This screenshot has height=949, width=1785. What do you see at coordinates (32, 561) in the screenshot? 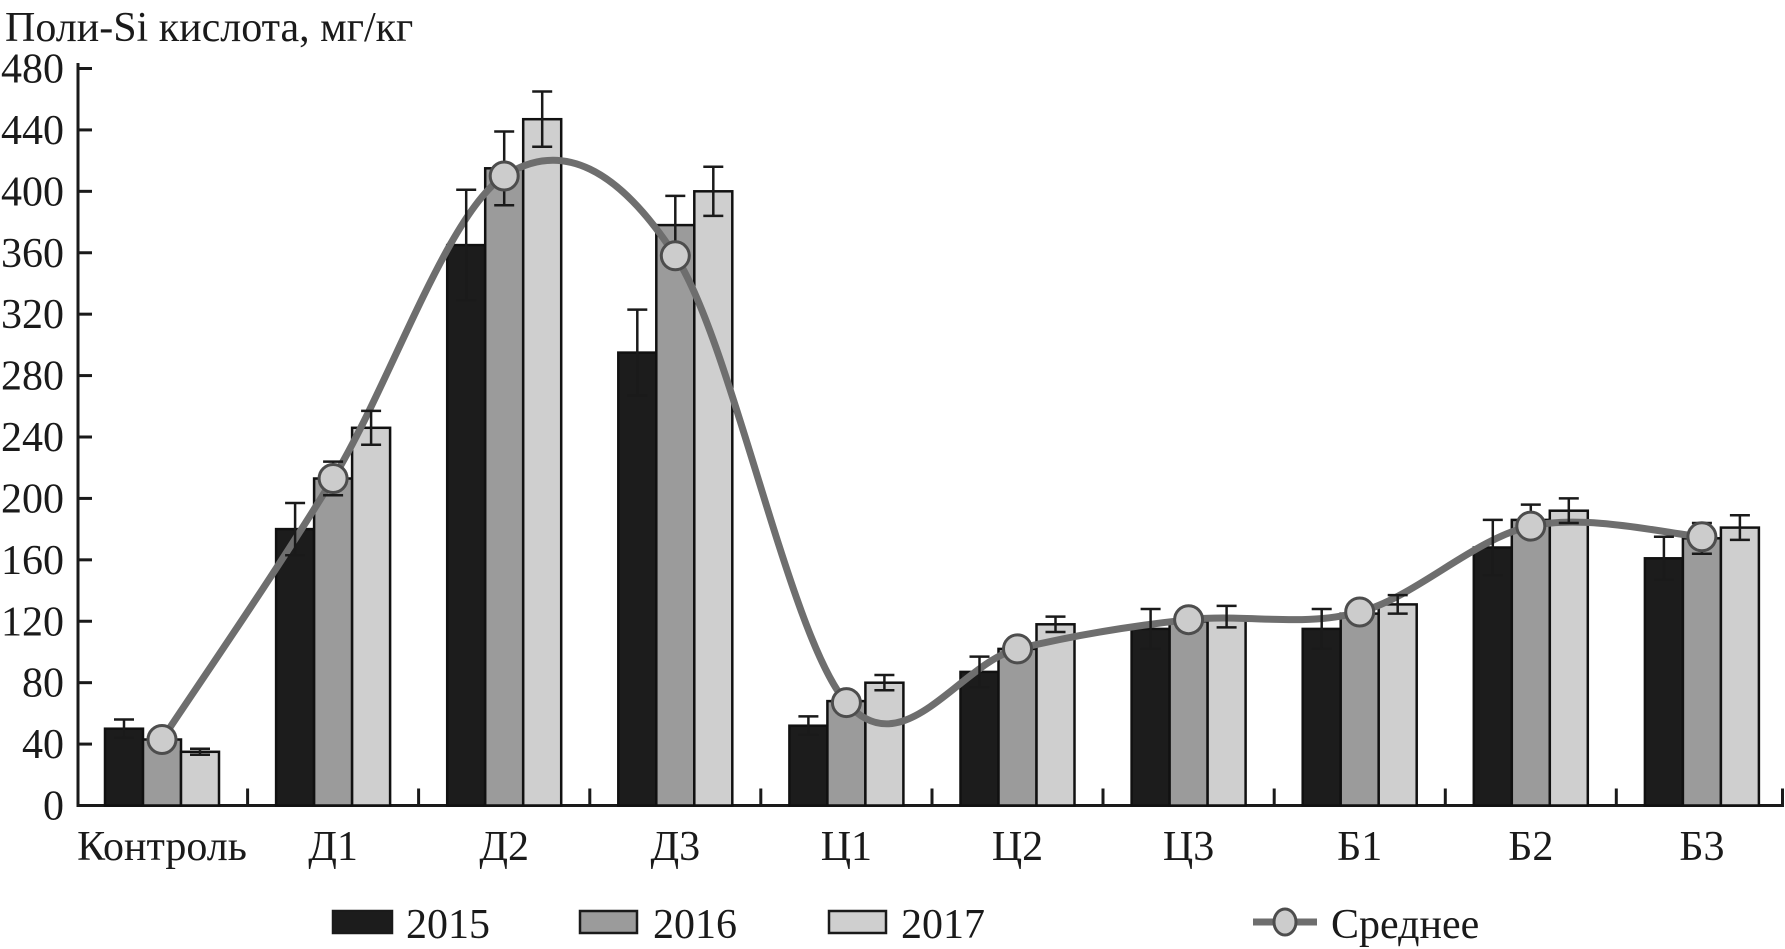
I see `y-tick-label: 160` at bounding box center [32, 561].